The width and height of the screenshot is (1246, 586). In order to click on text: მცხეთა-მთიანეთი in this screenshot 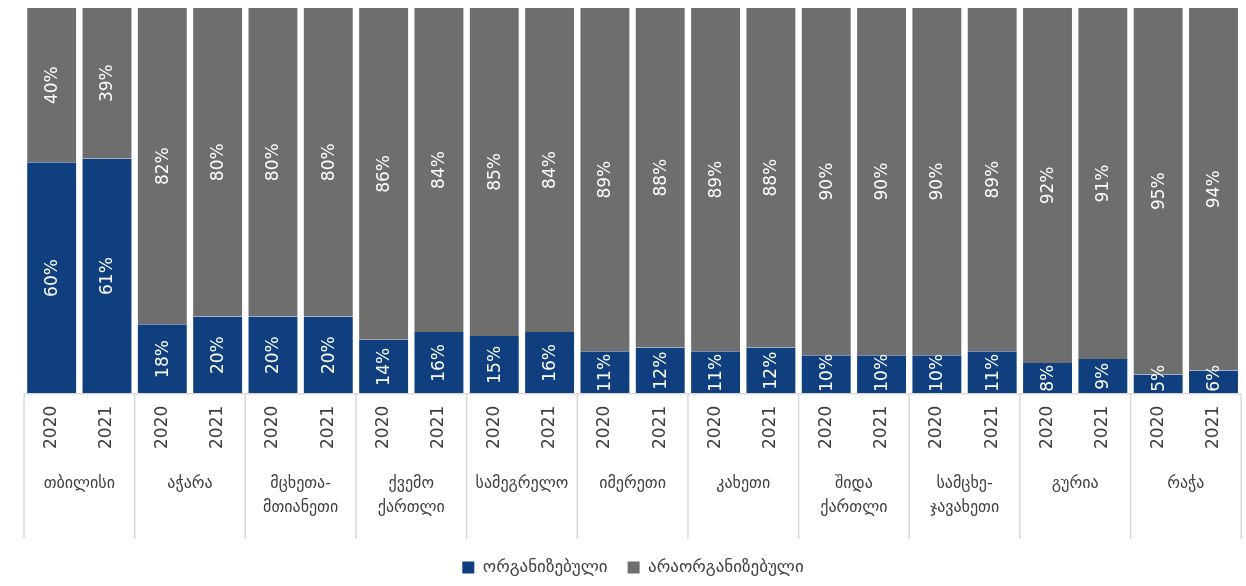, I will do `click(301, 494)`.